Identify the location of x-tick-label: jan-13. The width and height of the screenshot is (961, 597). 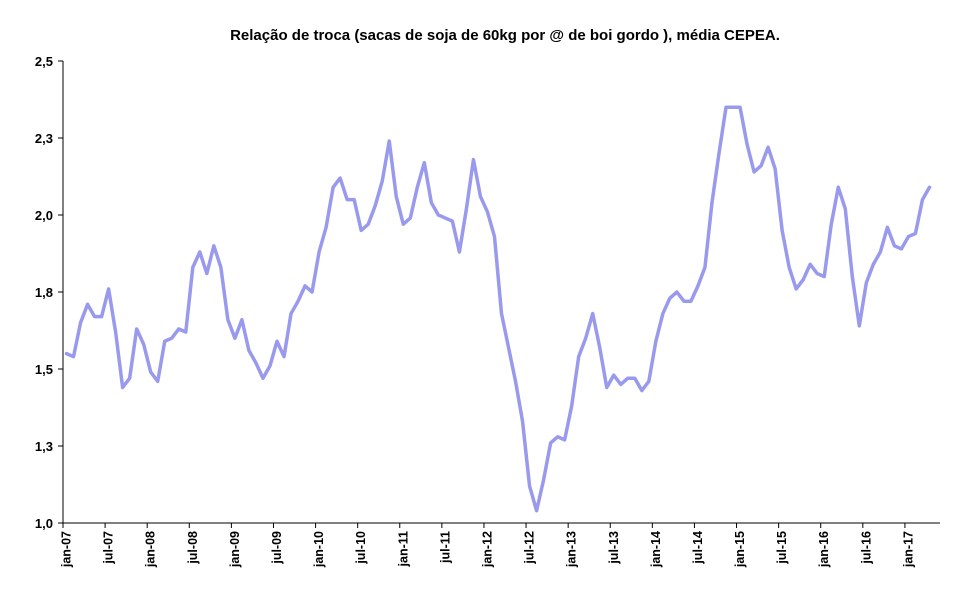
(572, 549).